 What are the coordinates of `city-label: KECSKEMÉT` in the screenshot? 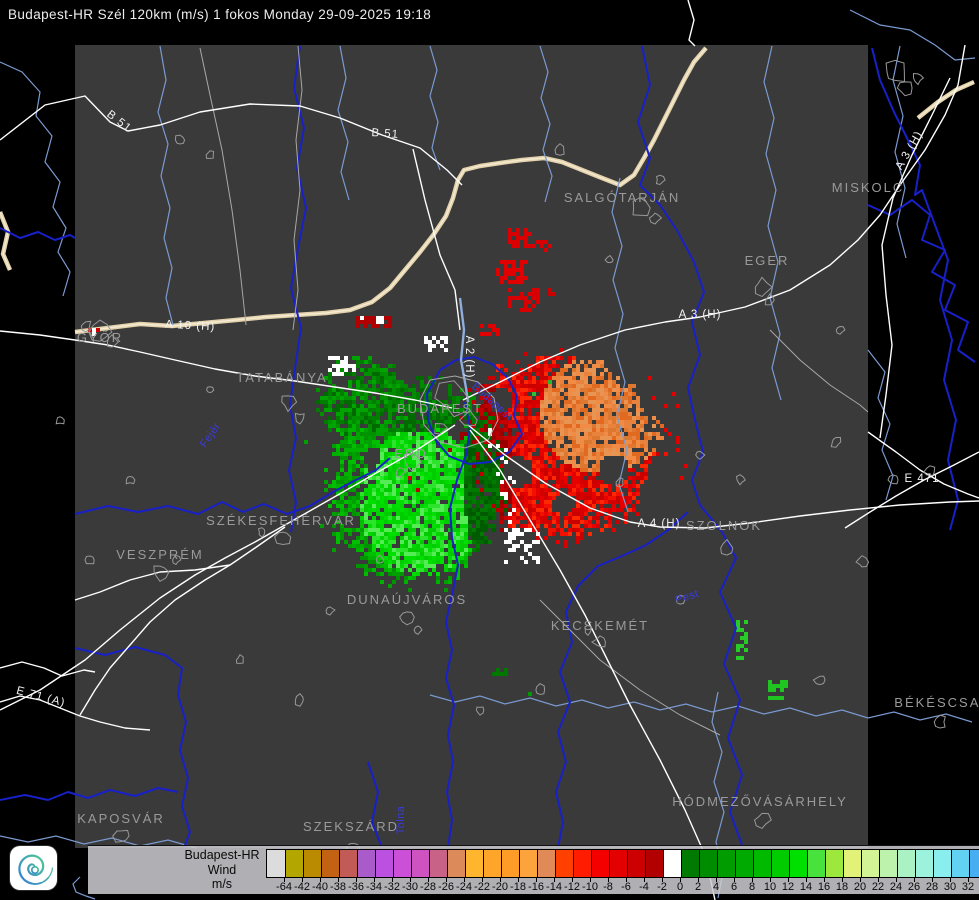 It's located at (600, 625).